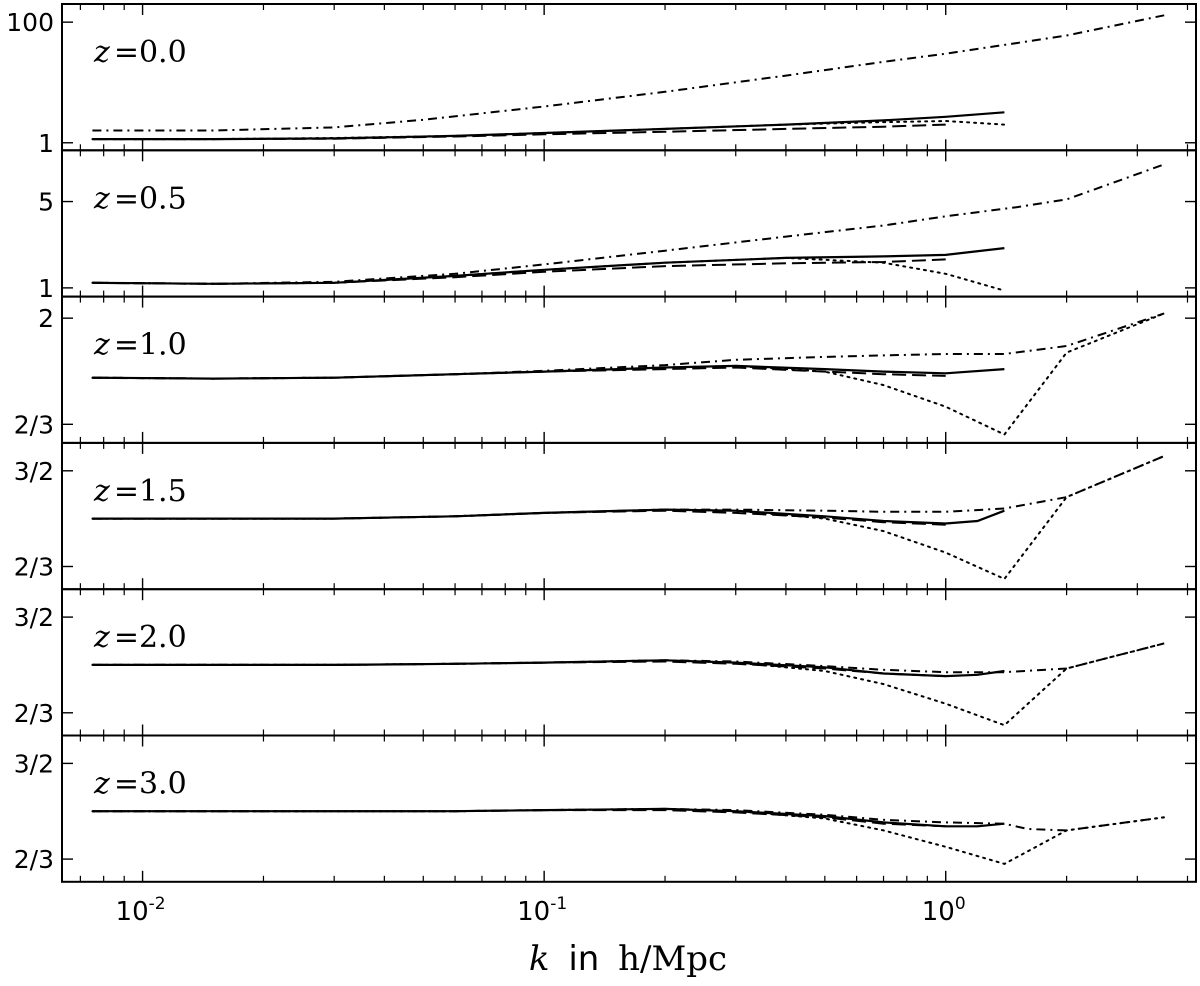 The image size is (1200, 986). I want to click on x-axis-label: k in h/Mpc, so click(628, 959).